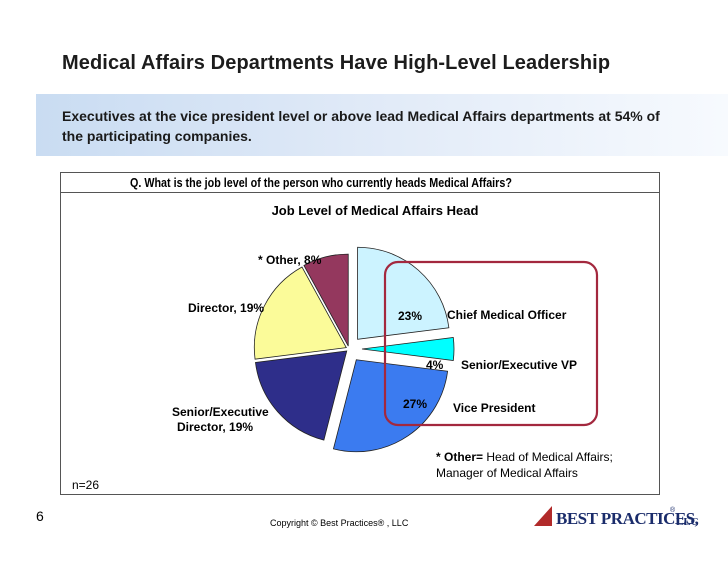 The width and height of the screenshot is (728, 563). I want to click on label-sr-director-line1: Senior/Executive, so click(220, 412).